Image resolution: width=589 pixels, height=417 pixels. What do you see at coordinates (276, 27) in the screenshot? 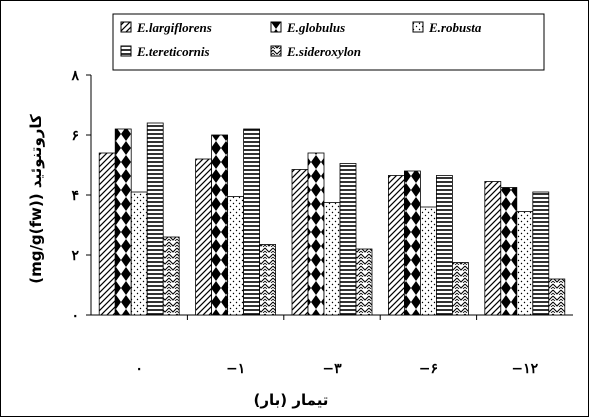
I see `legend-swatch-eglobulus` at bounding box center [276, 27].